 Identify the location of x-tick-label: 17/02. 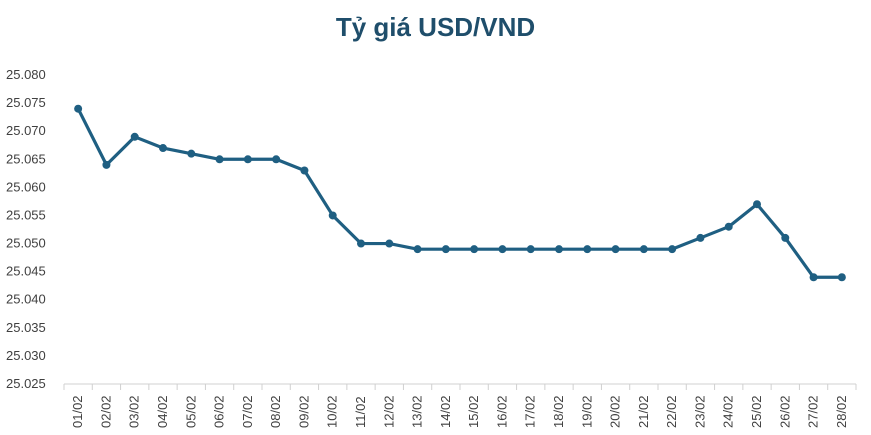
(530, 411).